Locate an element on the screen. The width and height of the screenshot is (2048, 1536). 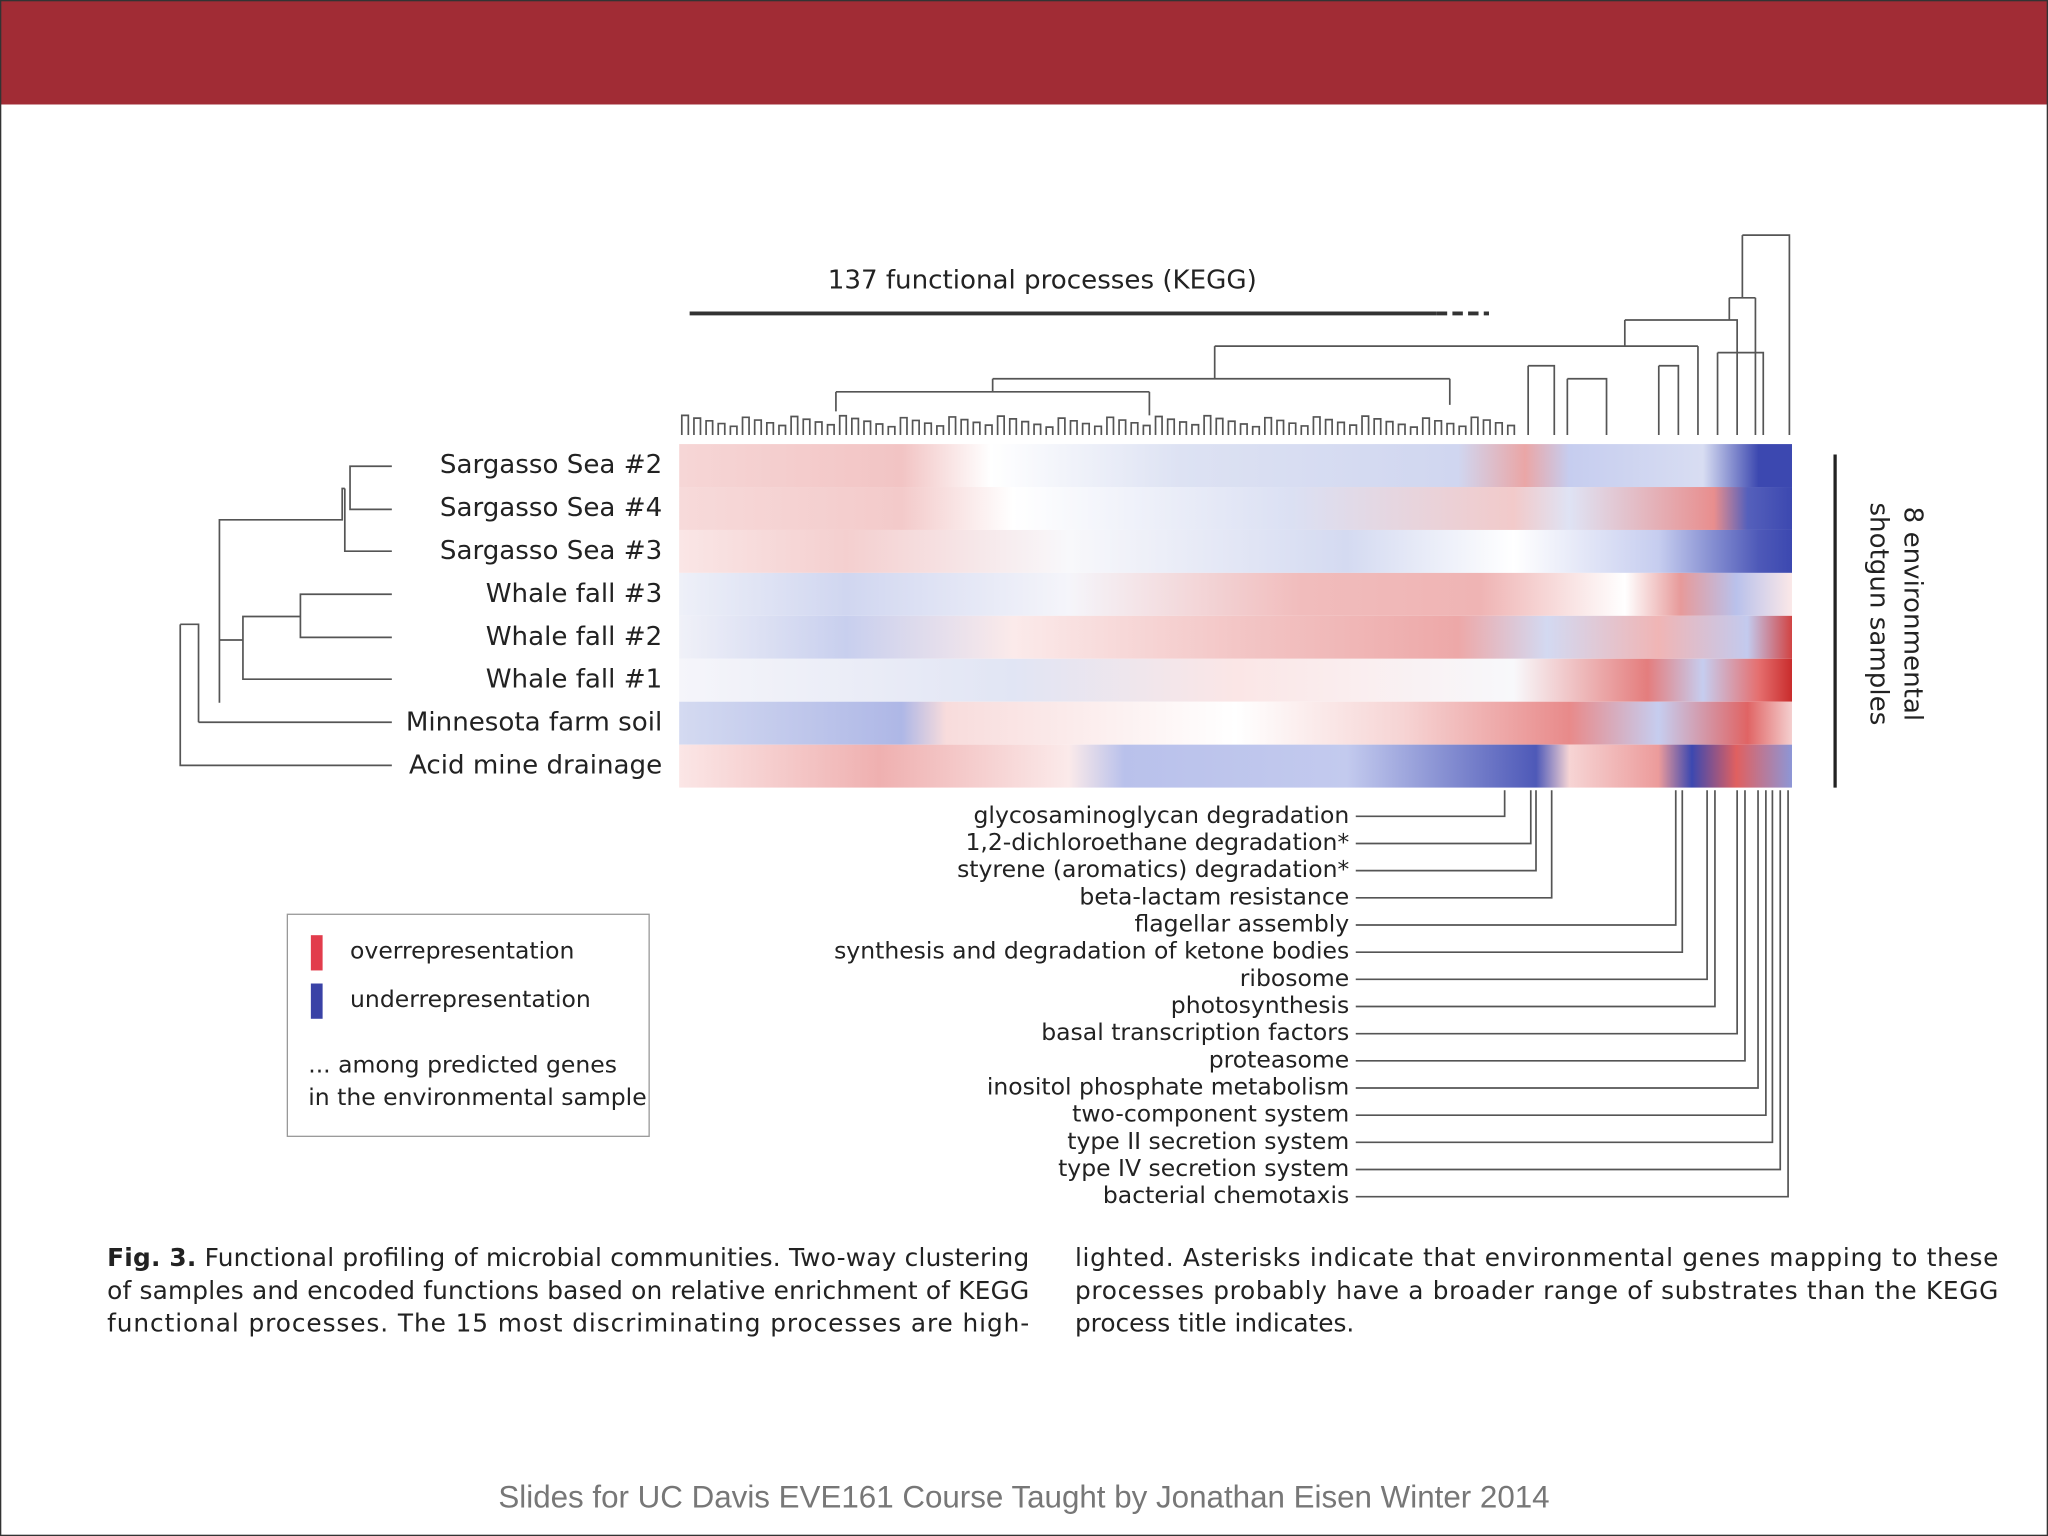
process-label: inositol phosphate metabolism is located at coordinates (1168, 1087).